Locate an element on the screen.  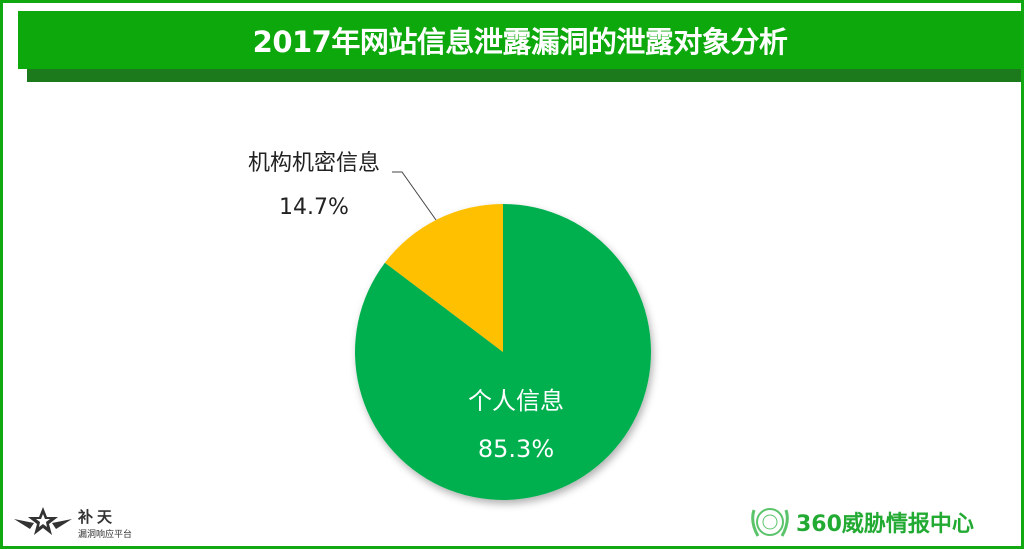
leader-line is located at coordinates (414, 196).